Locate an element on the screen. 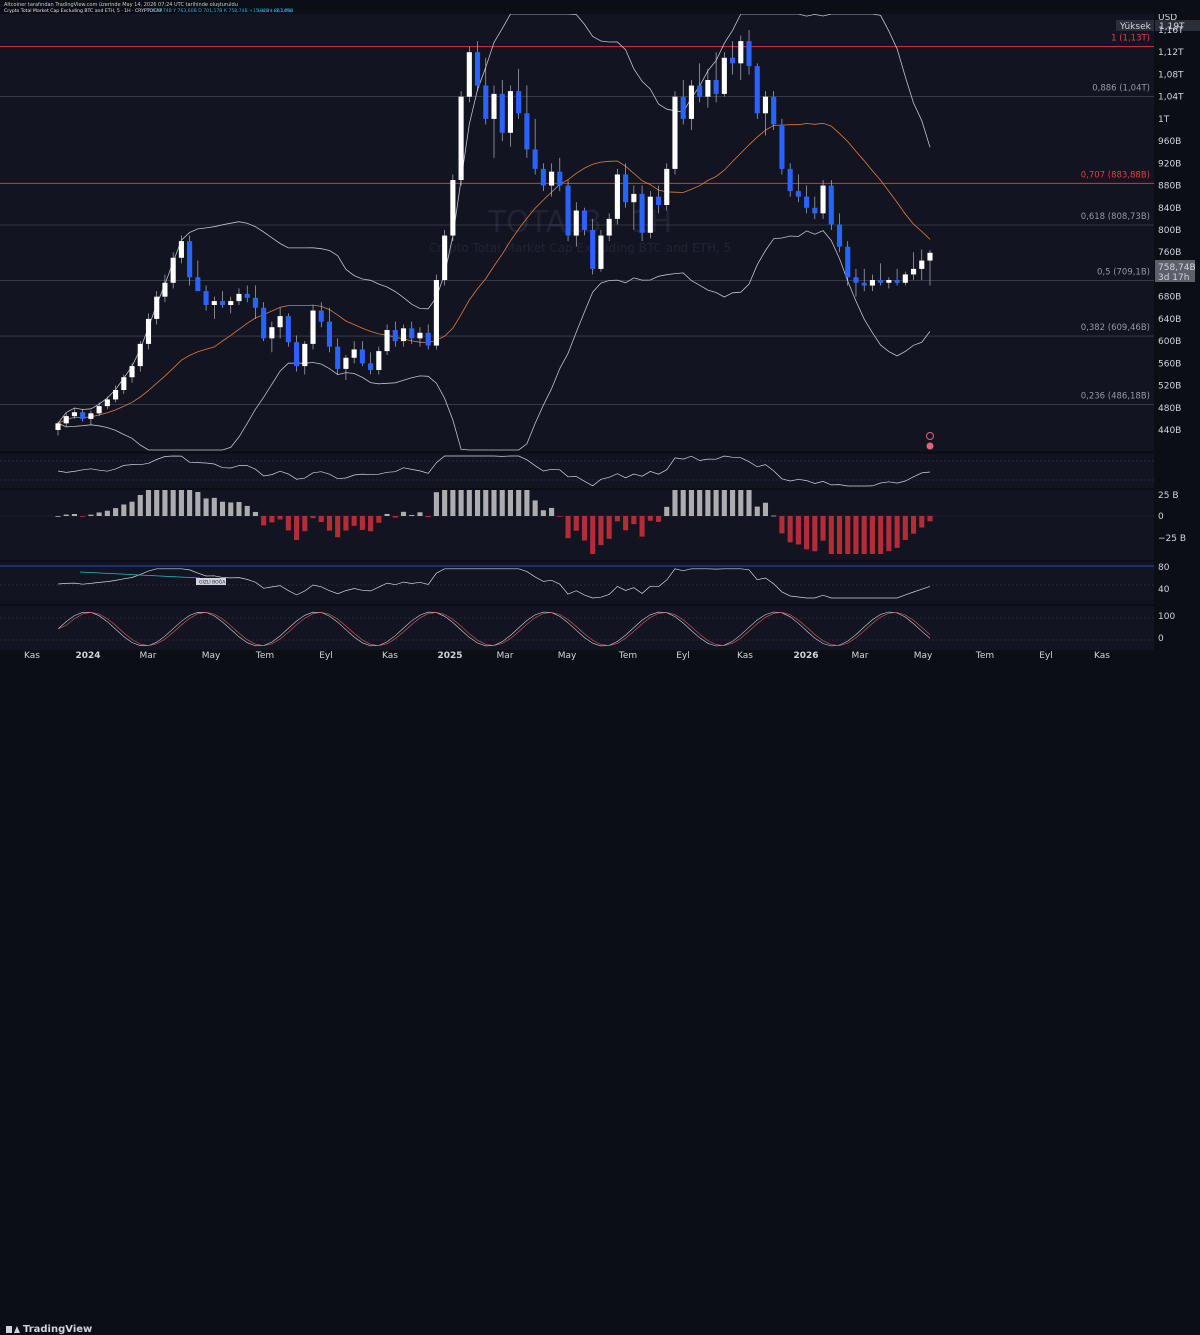 The height and width of the screenshot is (1335, 1200). price-label: 1,12T is located at coordinates (1171, 53).